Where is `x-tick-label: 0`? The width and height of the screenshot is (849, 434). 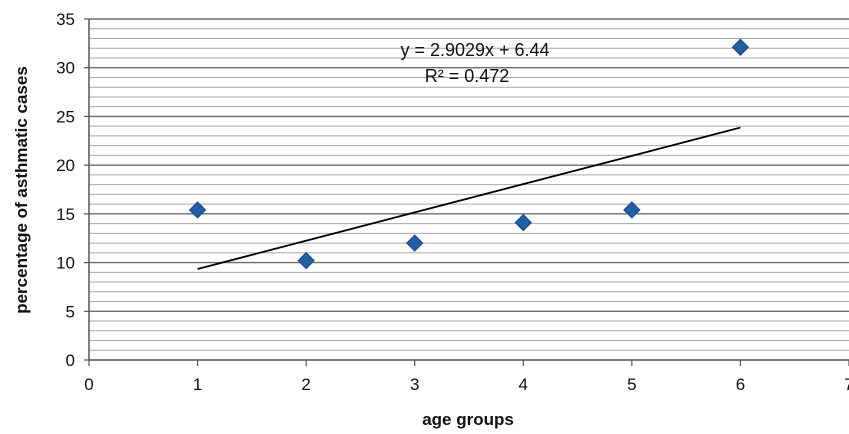
x-tick-label: 0 is located at coordinates (88, 384).